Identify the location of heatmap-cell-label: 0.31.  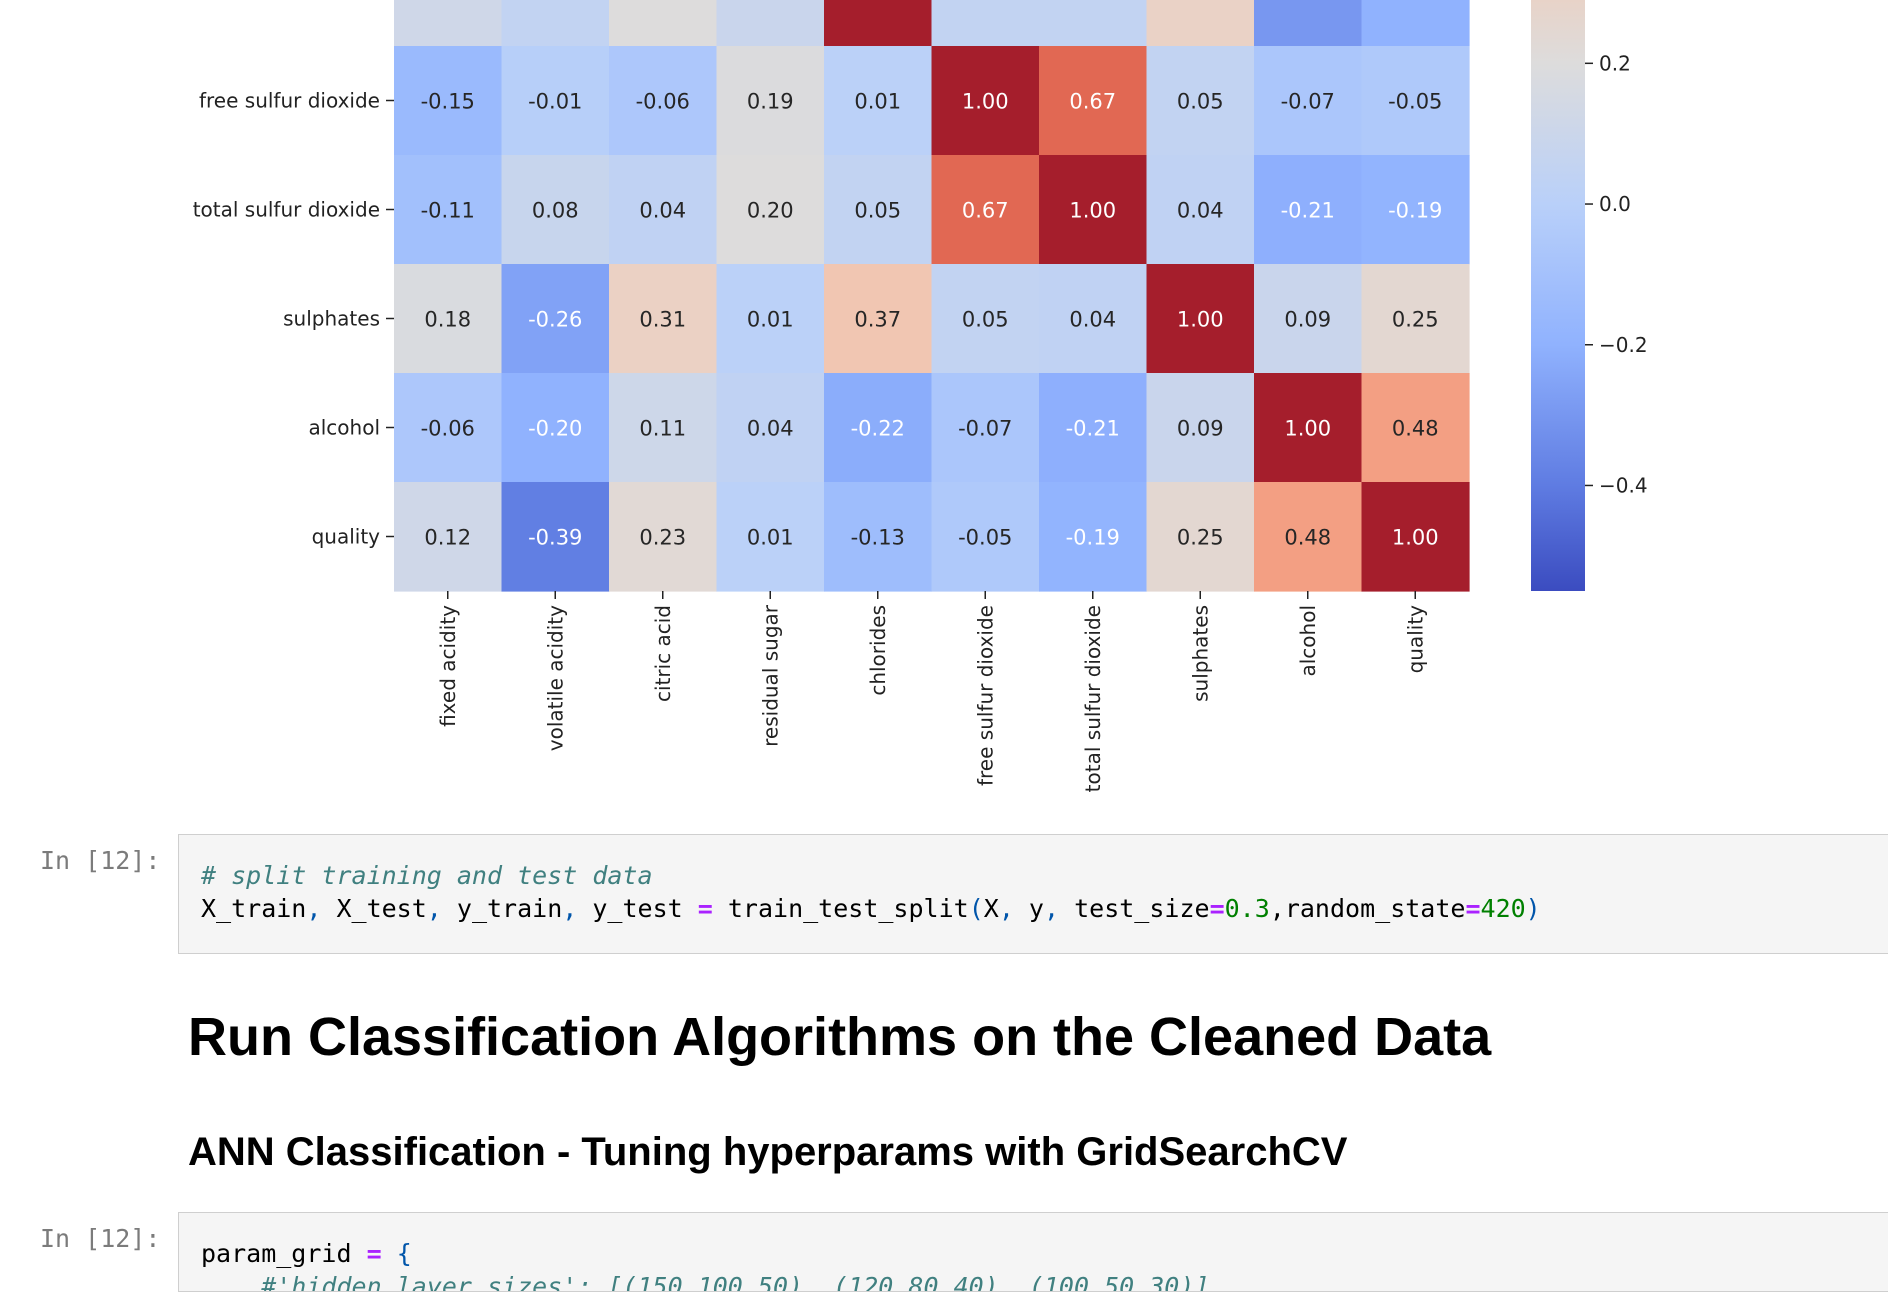
(662, 320).